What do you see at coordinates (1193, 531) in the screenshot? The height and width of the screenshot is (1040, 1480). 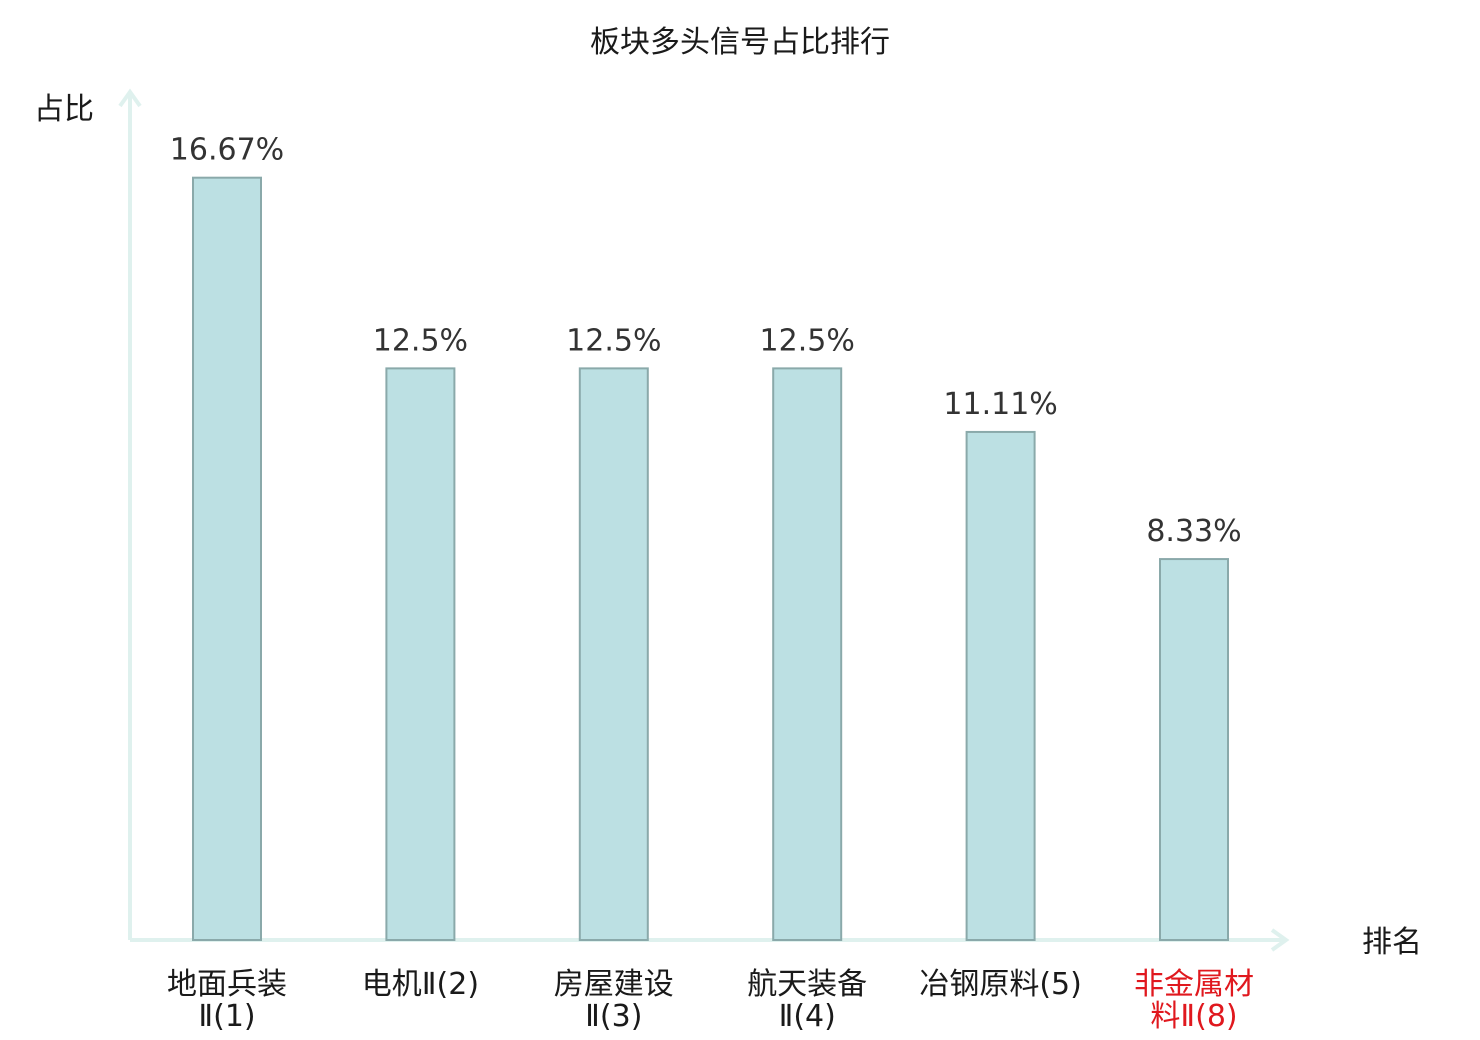 I see `data-label: 8.33%` at bounding box center [1193, 531].